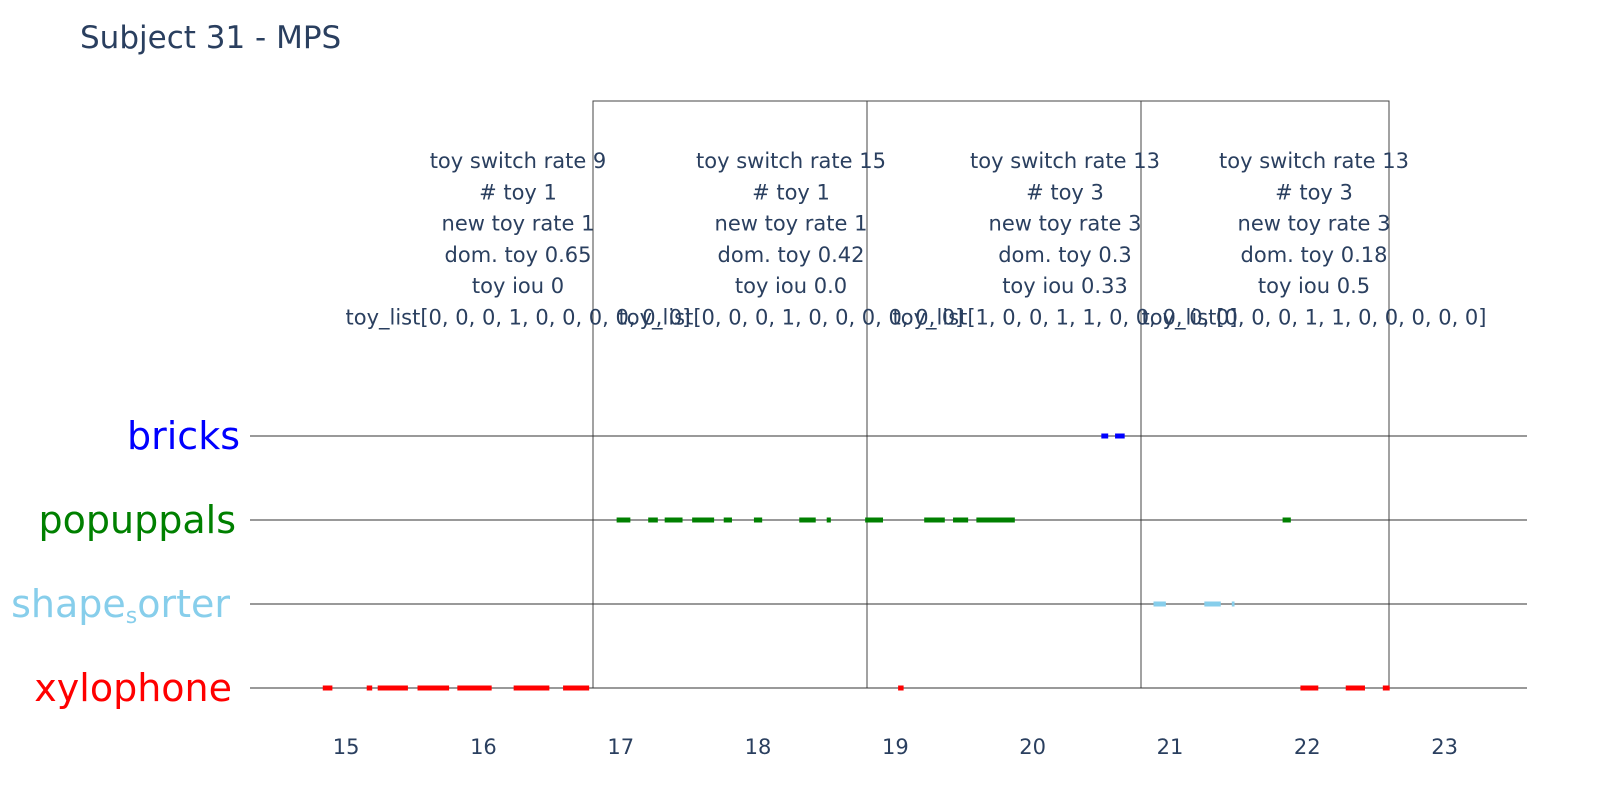 The width and height of the screenshot is (1600, 800). I want to click on window-stat-line: dom. toy 0.65, so click(518, 255).